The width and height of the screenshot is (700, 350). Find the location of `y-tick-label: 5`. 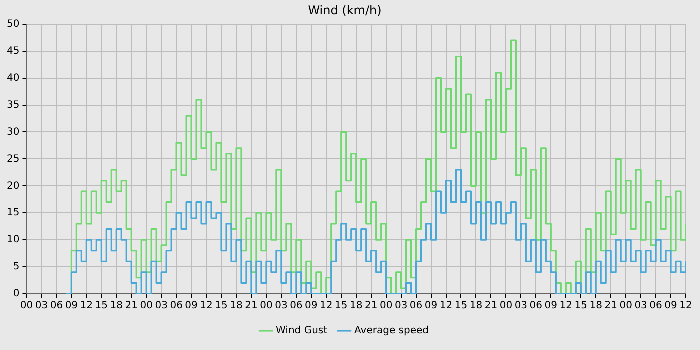

y-tick-label: 5 is located at coordinates (16, 267).